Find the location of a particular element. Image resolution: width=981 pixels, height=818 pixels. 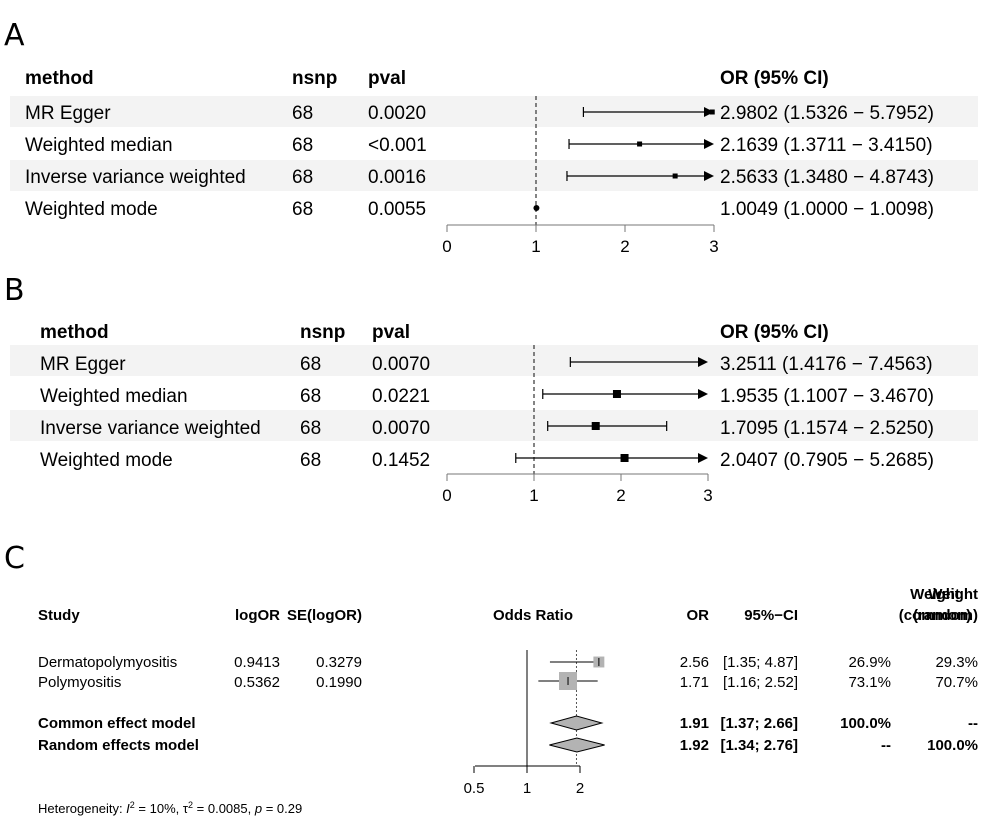

pval-value: 0.0016 is located at coordinates (397, 177).